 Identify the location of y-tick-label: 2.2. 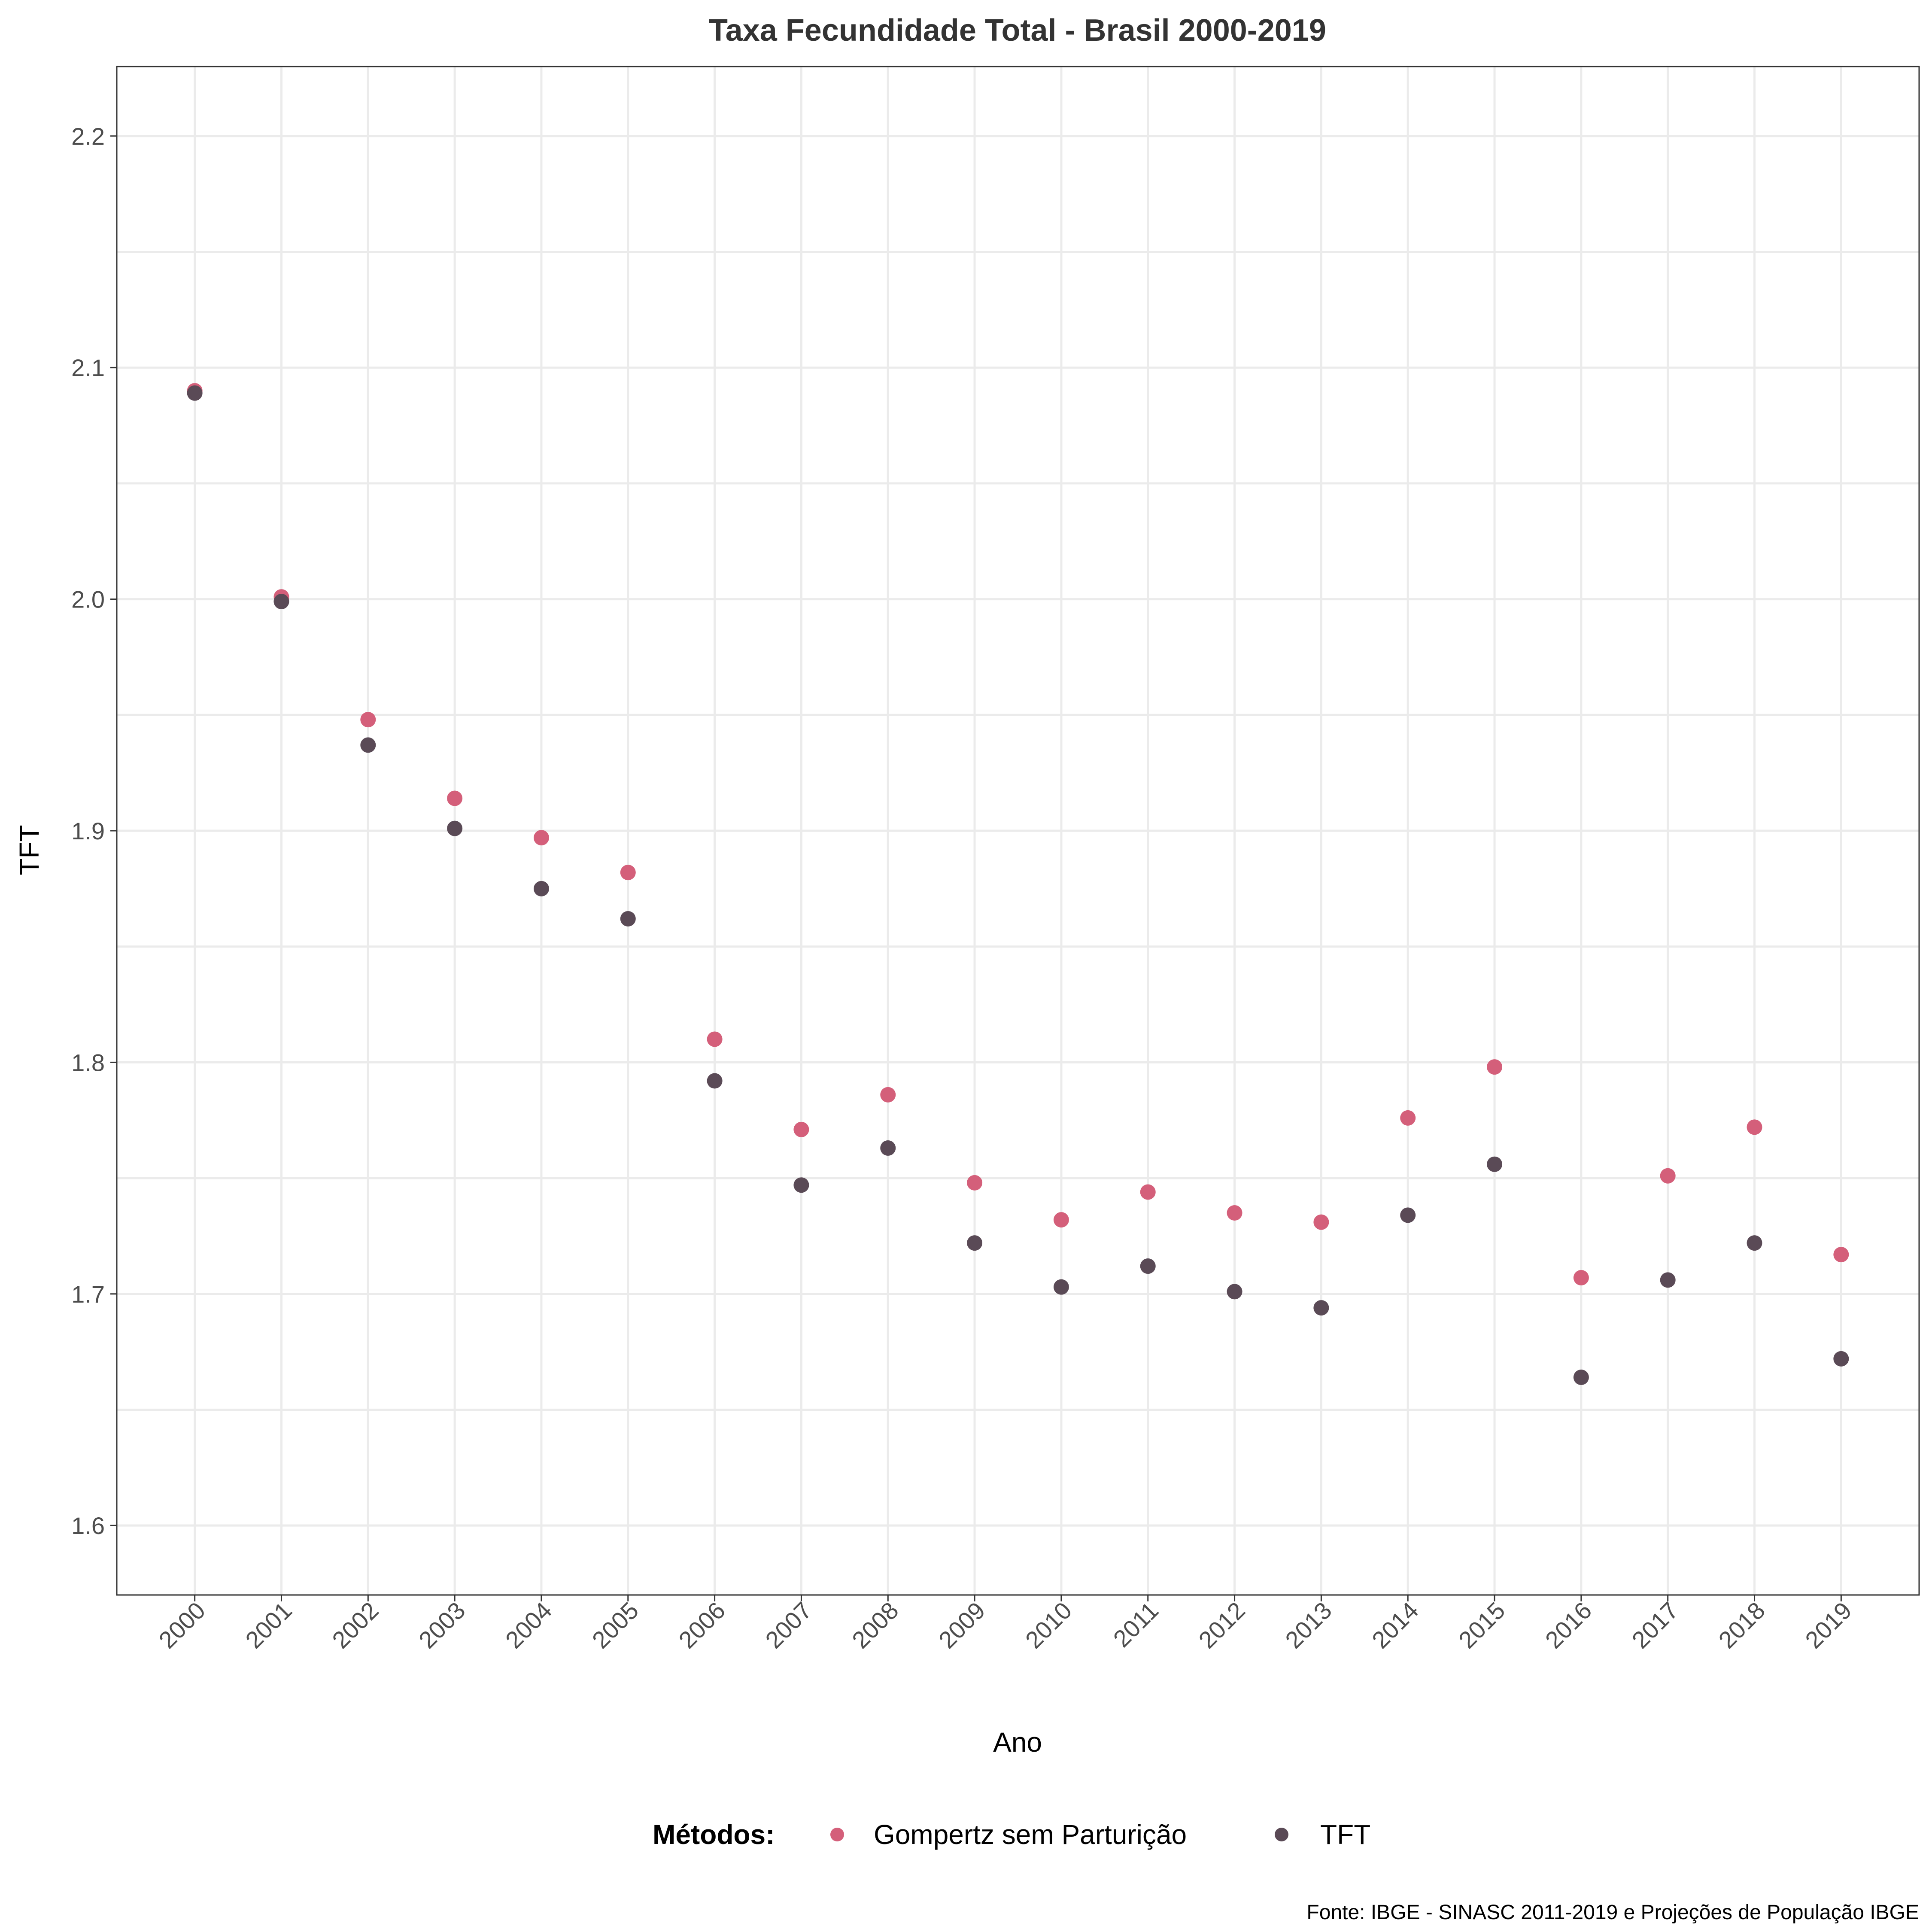
(88, 137).